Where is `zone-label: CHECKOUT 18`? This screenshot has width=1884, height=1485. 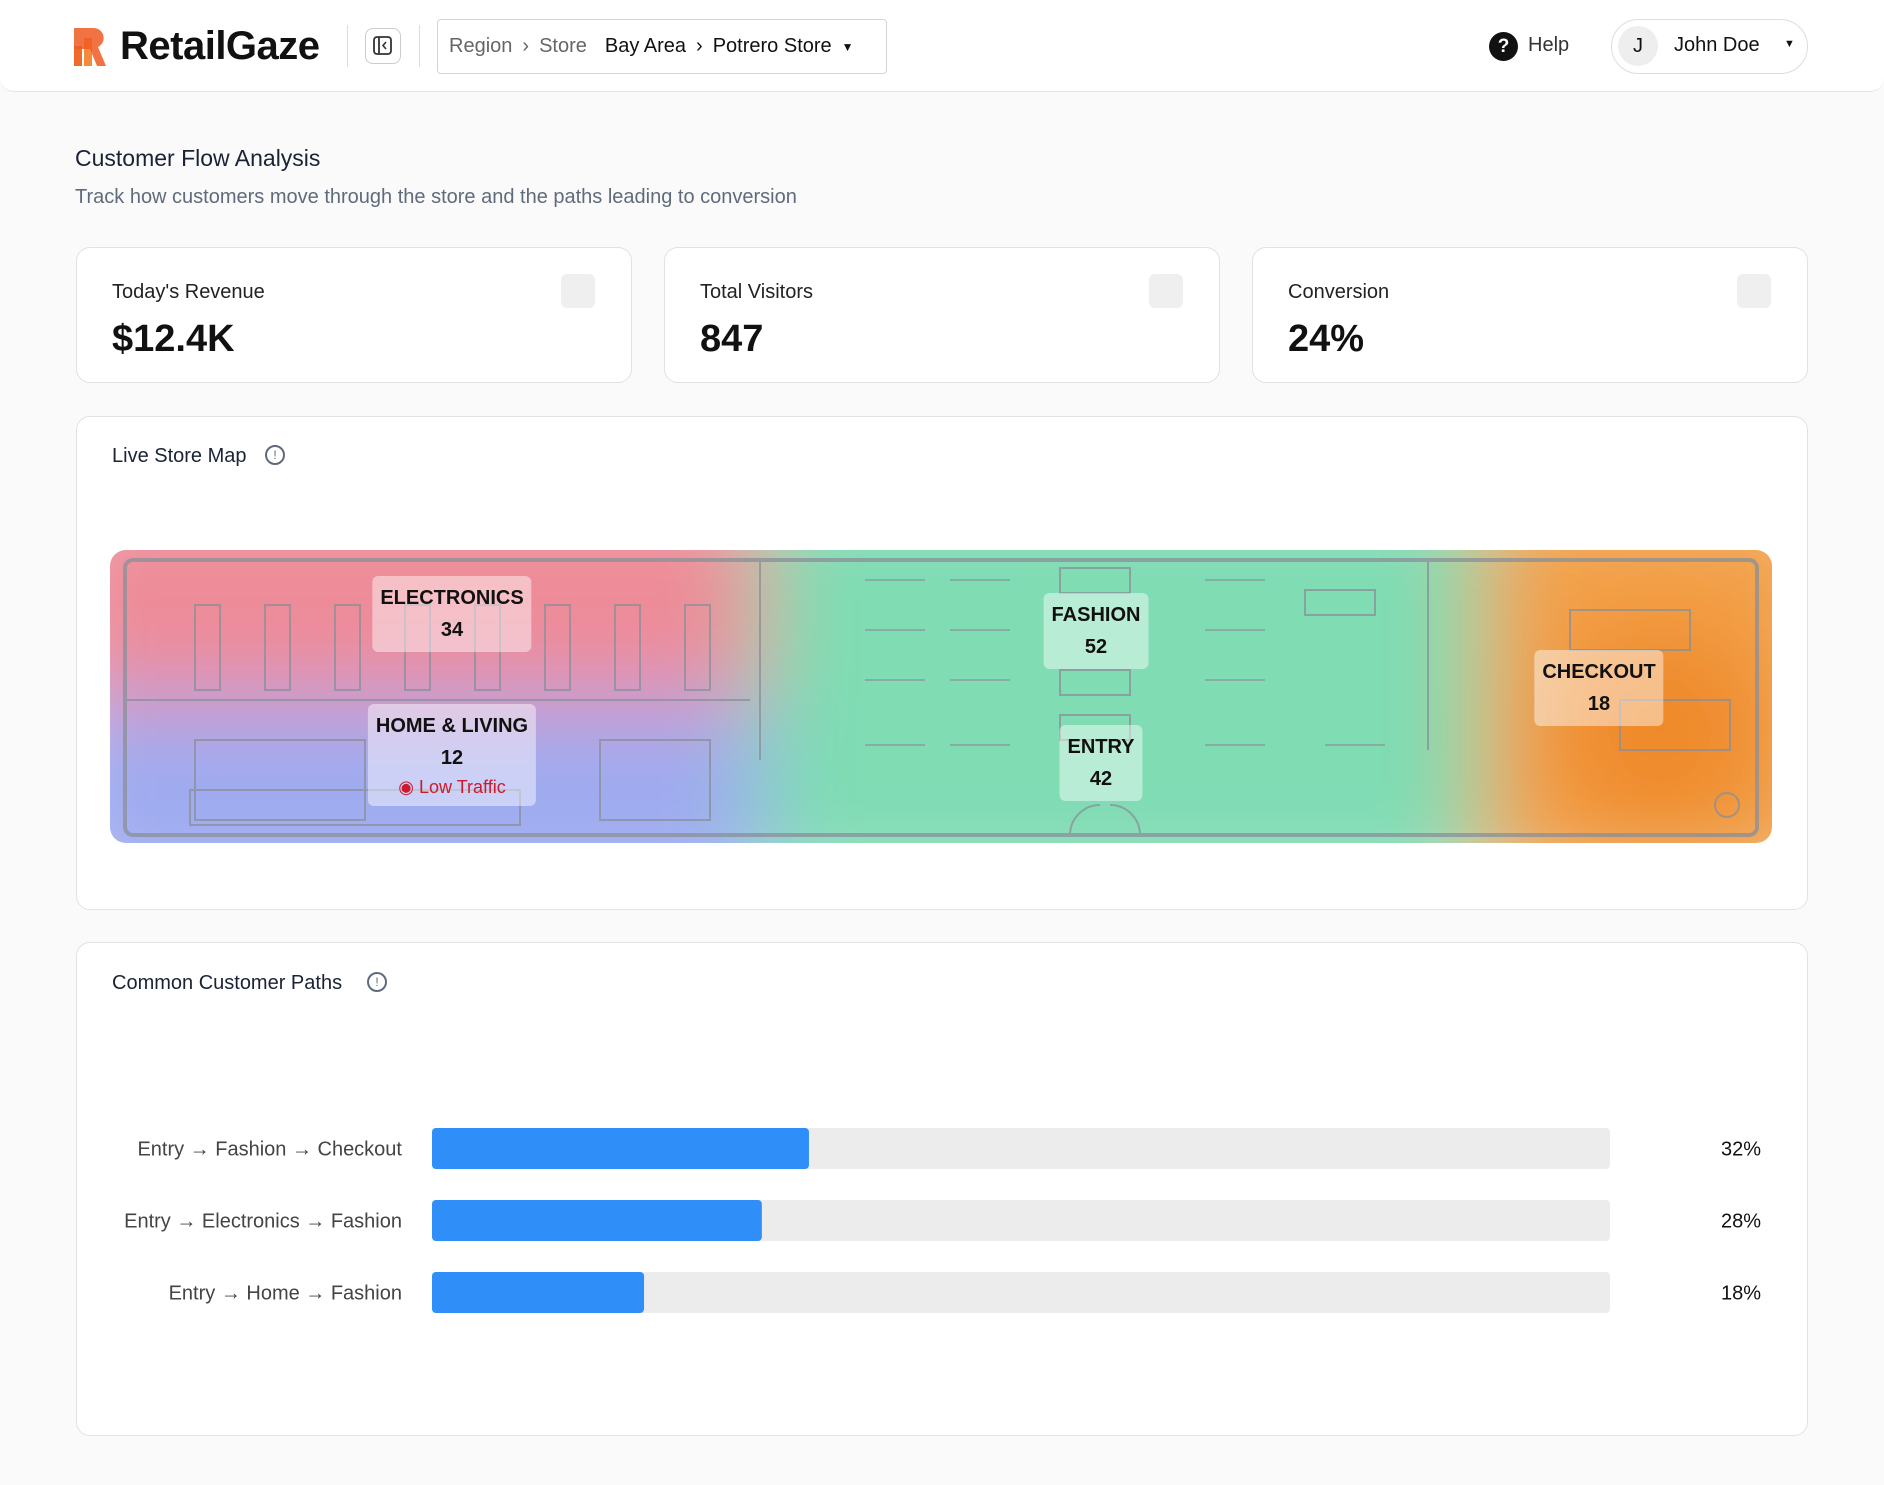 zone-label: CHECKOUT 18 is located at coordinates (1599, 688).